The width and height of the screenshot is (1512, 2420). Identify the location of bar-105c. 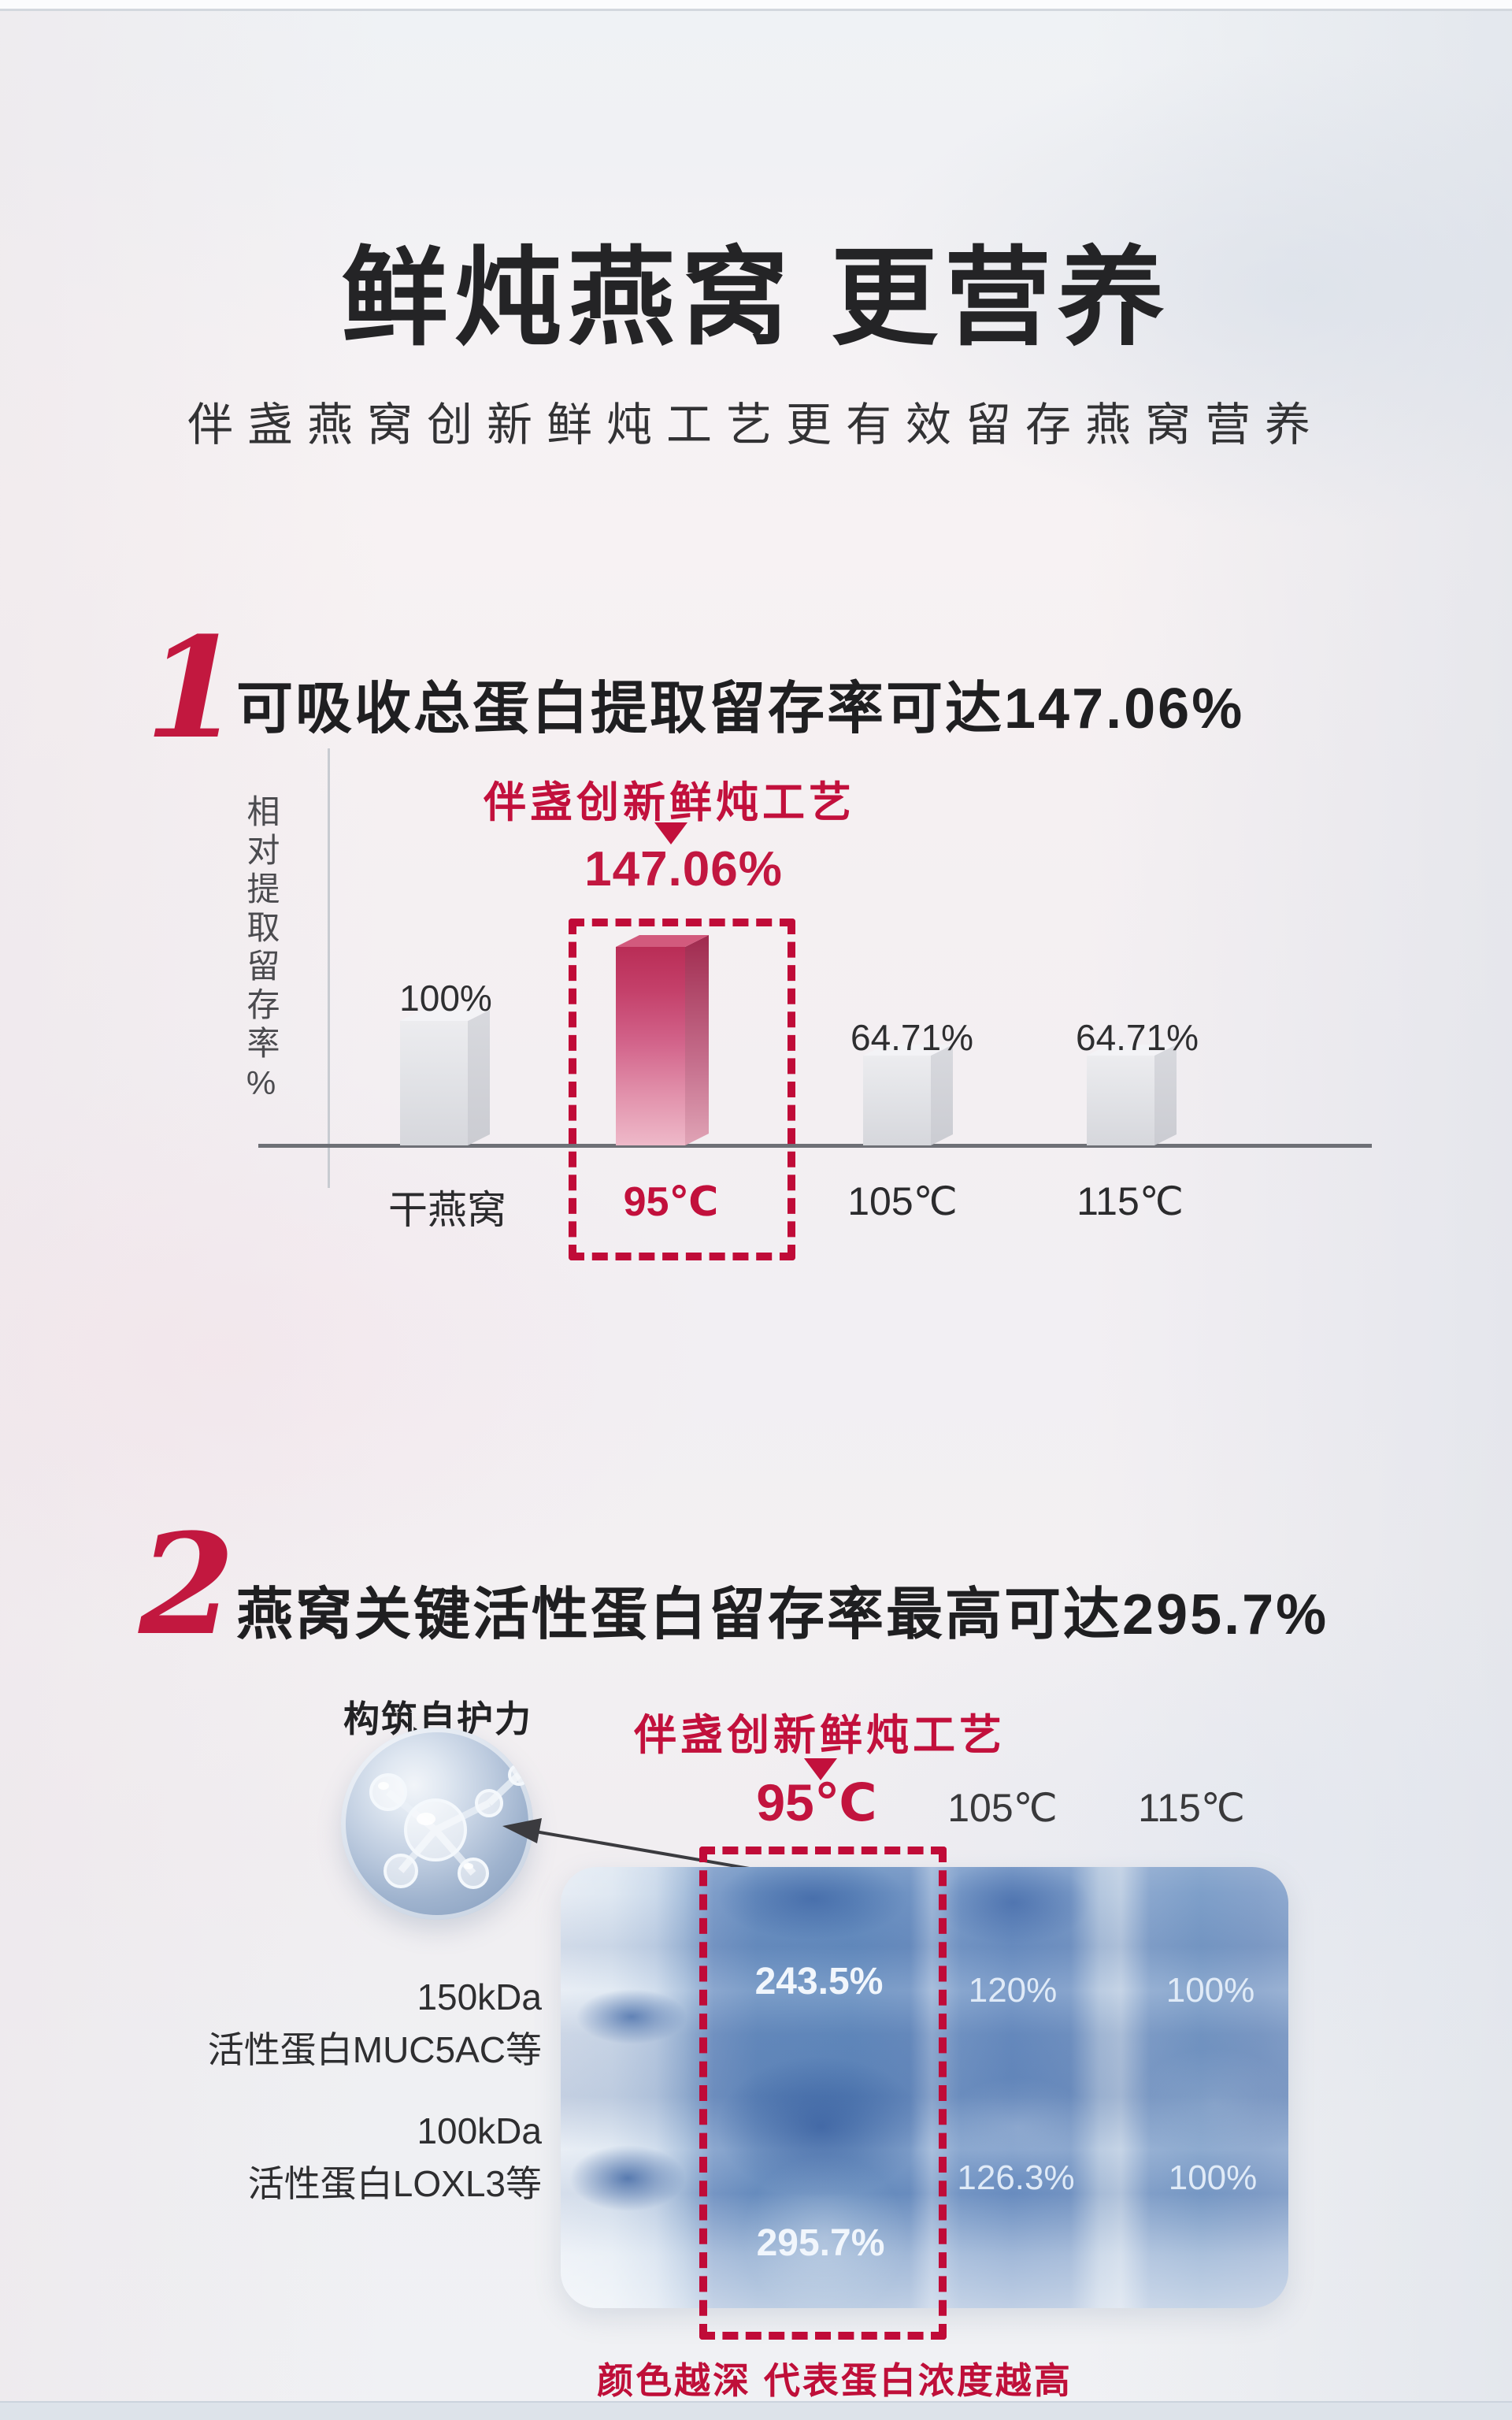
(908, 1095).